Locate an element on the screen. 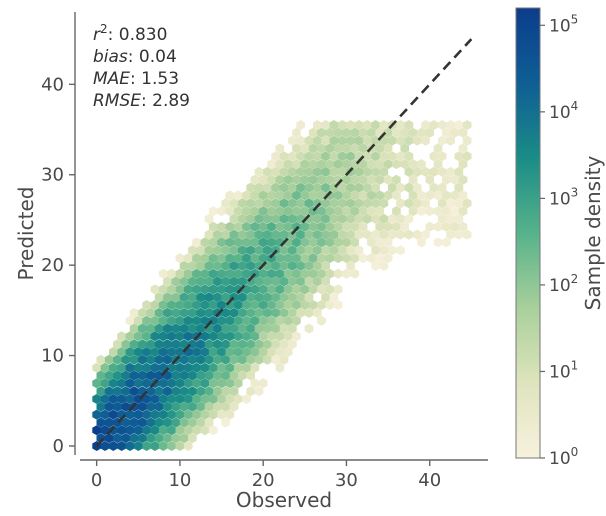 This screenshot has width=606, height=516. y-tick-label: 10 is located at coordinates (52, 356).